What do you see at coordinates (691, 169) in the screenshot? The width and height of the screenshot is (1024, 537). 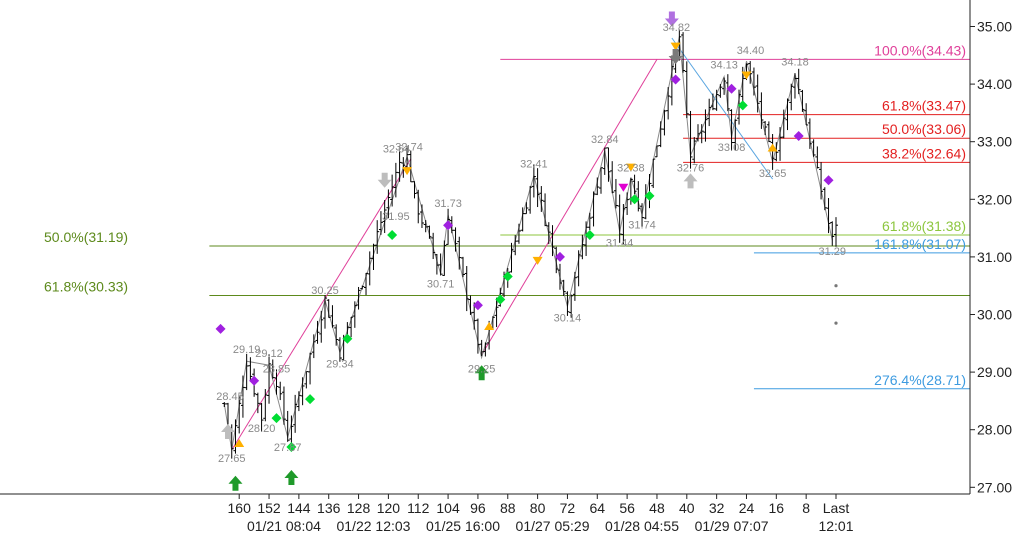 I see `swing-label: 32.76` at bounding box center [691, 169].